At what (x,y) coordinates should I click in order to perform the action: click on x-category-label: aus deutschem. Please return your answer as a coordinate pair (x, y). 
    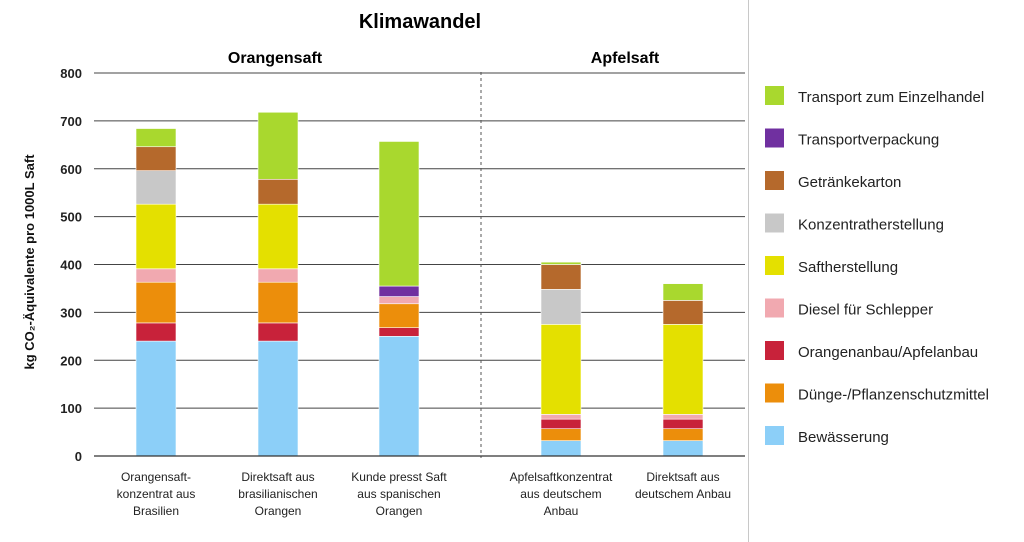
    Looking at the image, I should click on (560, 494).